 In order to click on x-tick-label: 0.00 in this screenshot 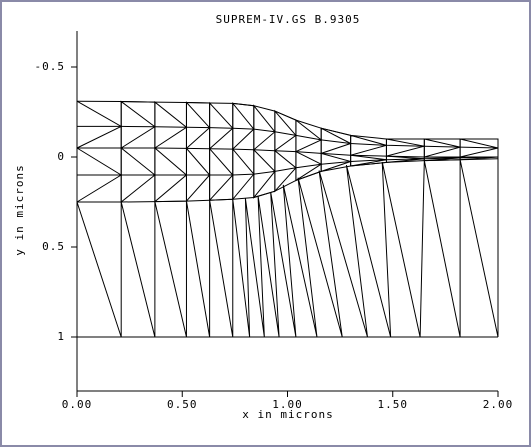, I will do `click(77, 404)`.